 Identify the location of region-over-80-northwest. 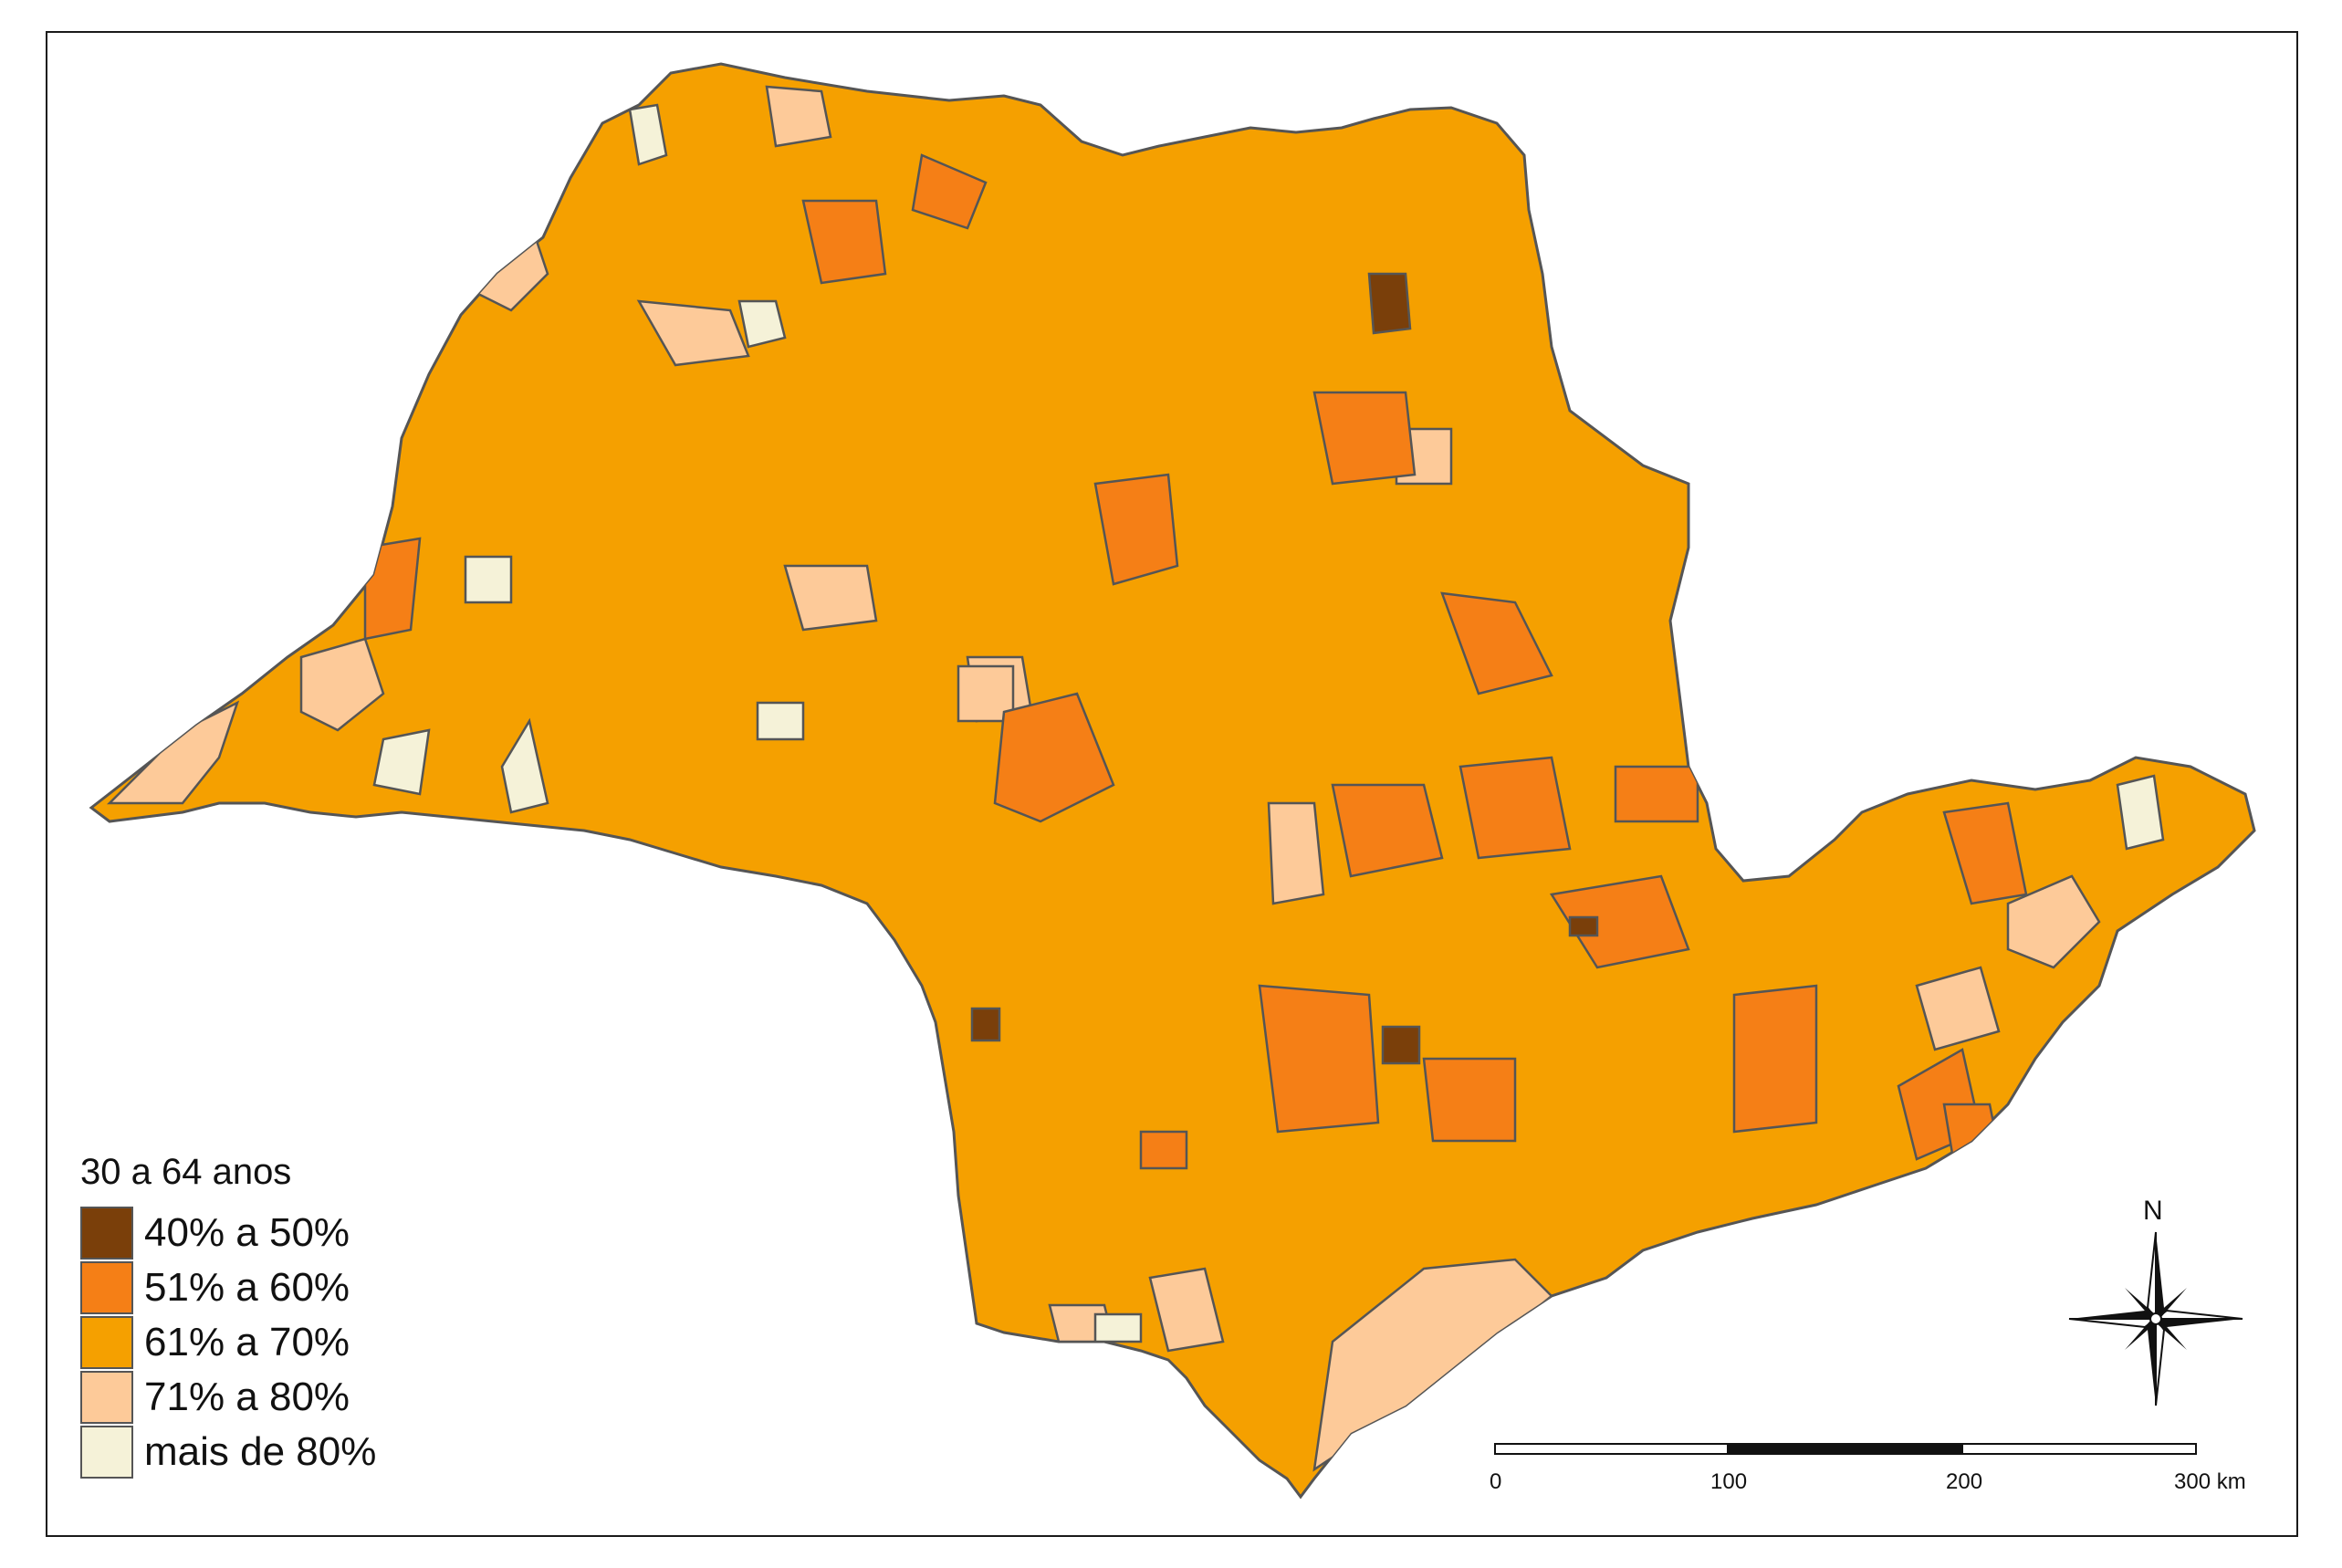
(648, 134).